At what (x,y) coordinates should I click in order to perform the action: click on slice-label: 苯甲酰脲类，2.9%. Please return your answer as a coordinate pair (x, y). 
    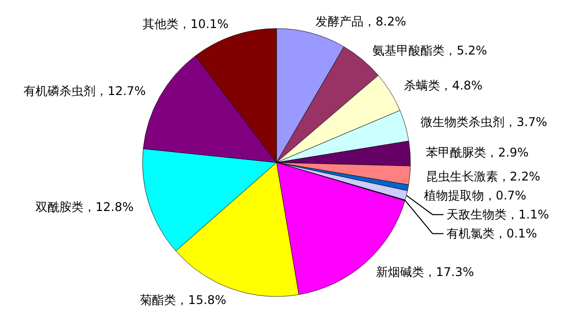
    Looking at the image, I should click on (477, 153).